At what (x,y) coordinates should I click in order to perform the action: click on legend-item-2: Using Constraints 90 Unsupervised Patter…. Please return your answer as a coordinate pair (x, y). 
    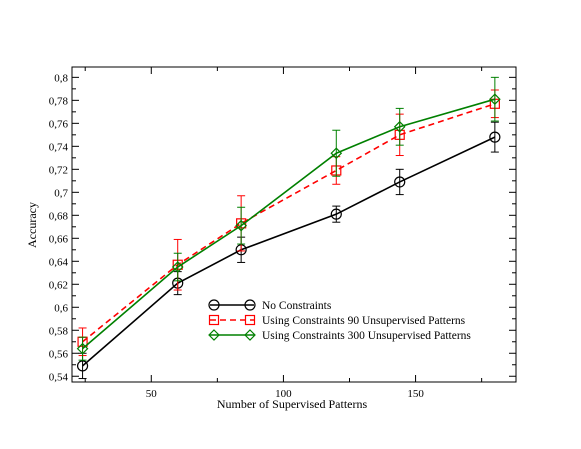
    Looking at the image, I should click on (337, 320).